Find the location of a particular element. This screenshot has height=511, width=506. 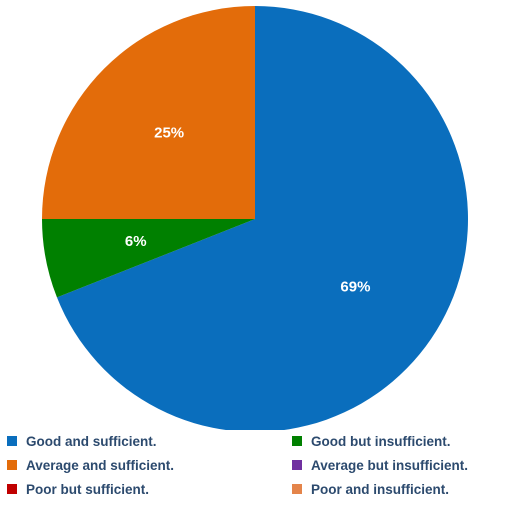

legend-item-average-and-sufficient: Average and sufficient. is located at coordinates (149, 465).